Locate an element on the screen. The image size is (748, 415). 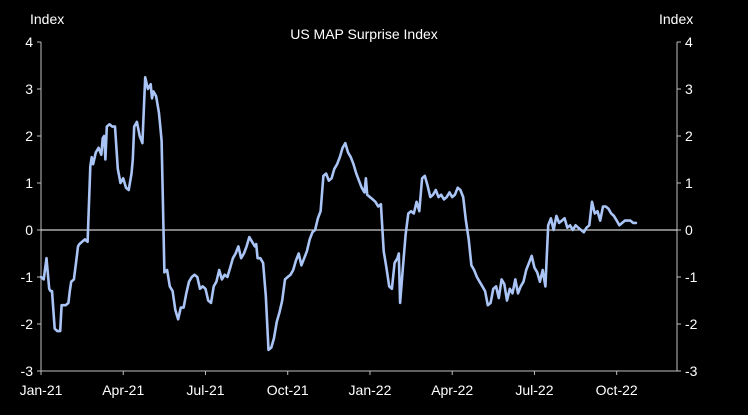
x-tick-label: Jan-21 is located at coordinates (41, 390).